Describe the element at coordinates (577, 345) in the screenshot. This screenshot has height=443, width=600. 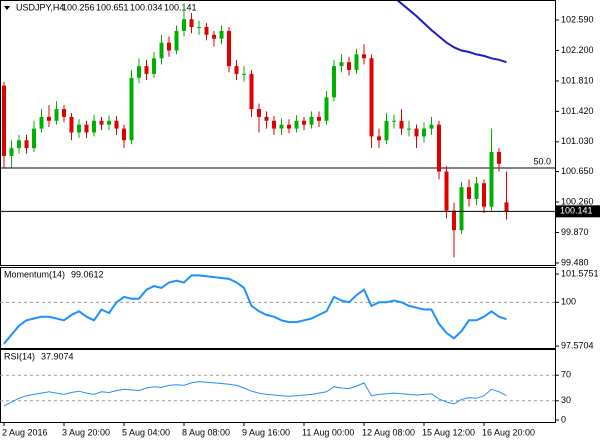
I see `y-tick-label: 97.5704` at that location.